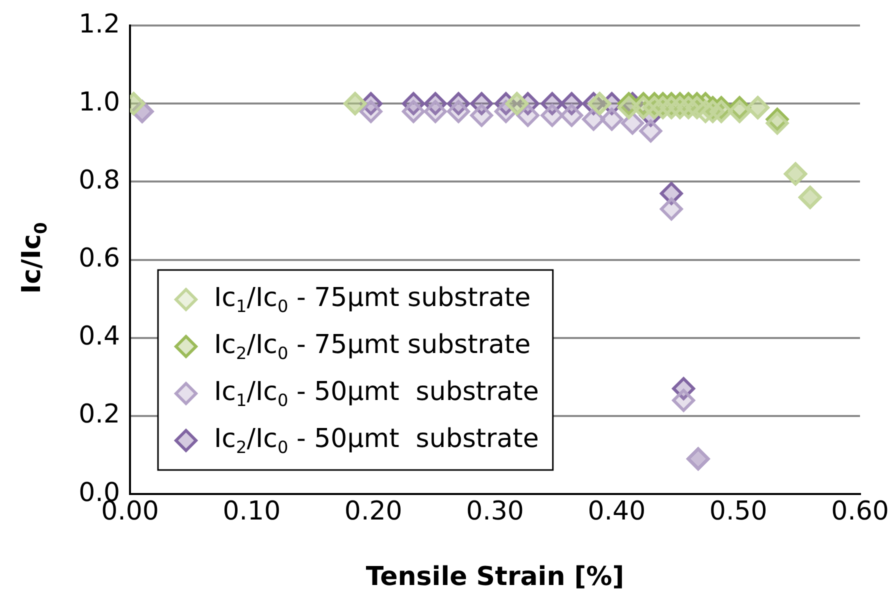 The image size is (894, 602). Describe the element at coordinates (99, 337) in the screenshot. I see `y-tick-label: 0.4` at that location.